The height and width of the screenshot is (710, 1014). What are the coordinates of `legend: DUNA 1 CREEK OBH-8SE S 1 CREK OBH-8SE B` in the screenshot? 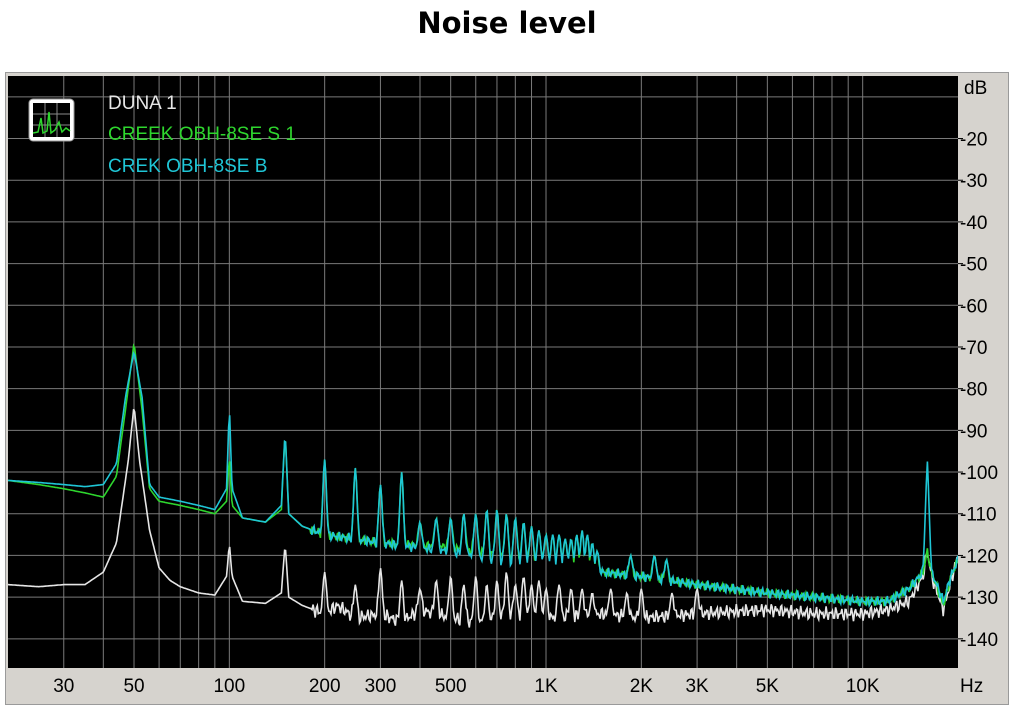 It's located at (162, 135).